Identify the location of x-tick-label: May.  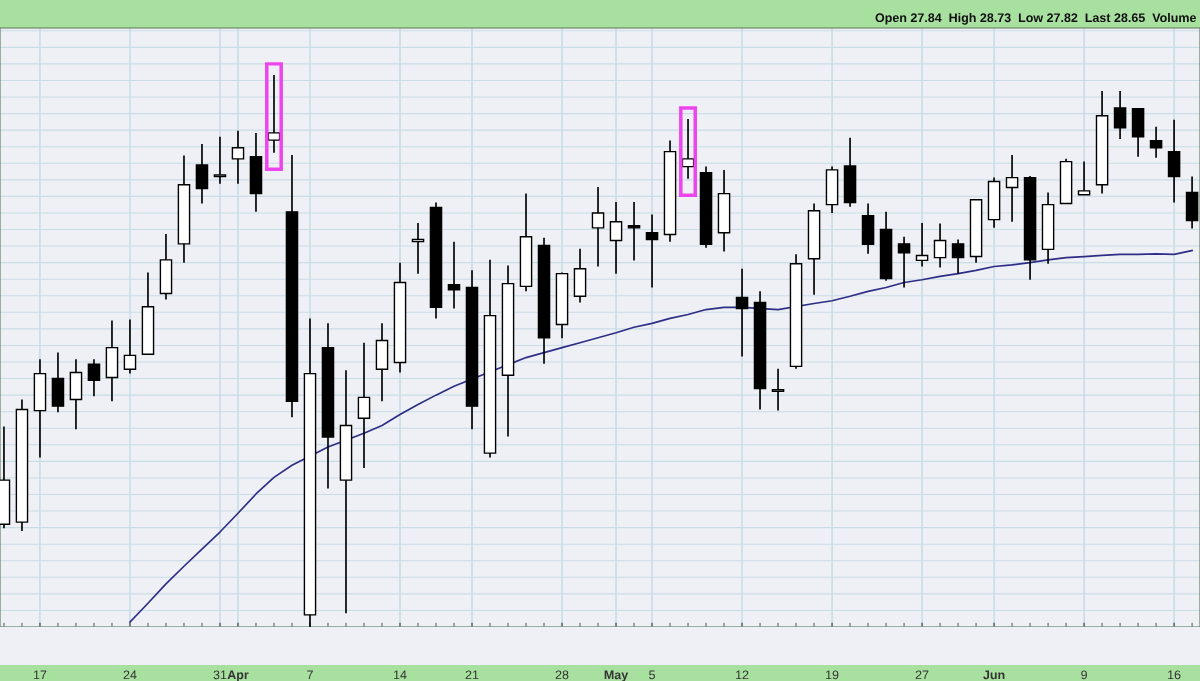
(616, 675).